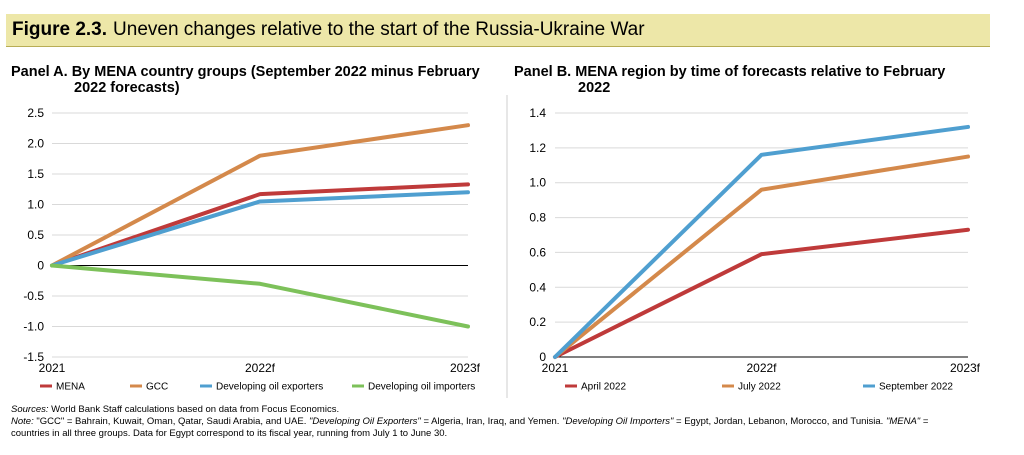 Image resolution: width=1024 pixels, height=455 pixels. What do you see at coordinates (916, 387) in the screenshot?
I see `panel-b-legend-label: September 2022` at bounding box center [916, 387].